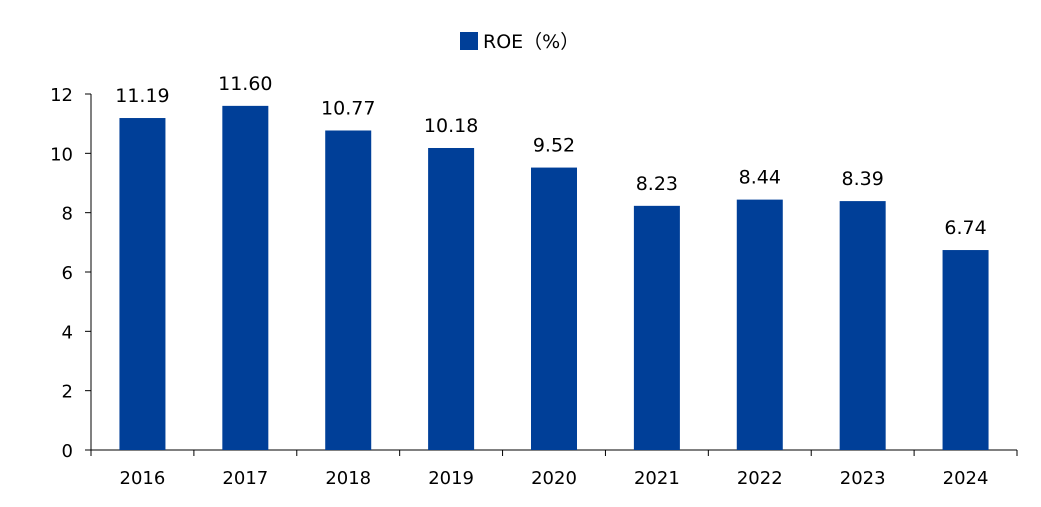  Describe the element at coordinates (67, 273) in the screenshot. I see `y-tick-label: 6` at that location.